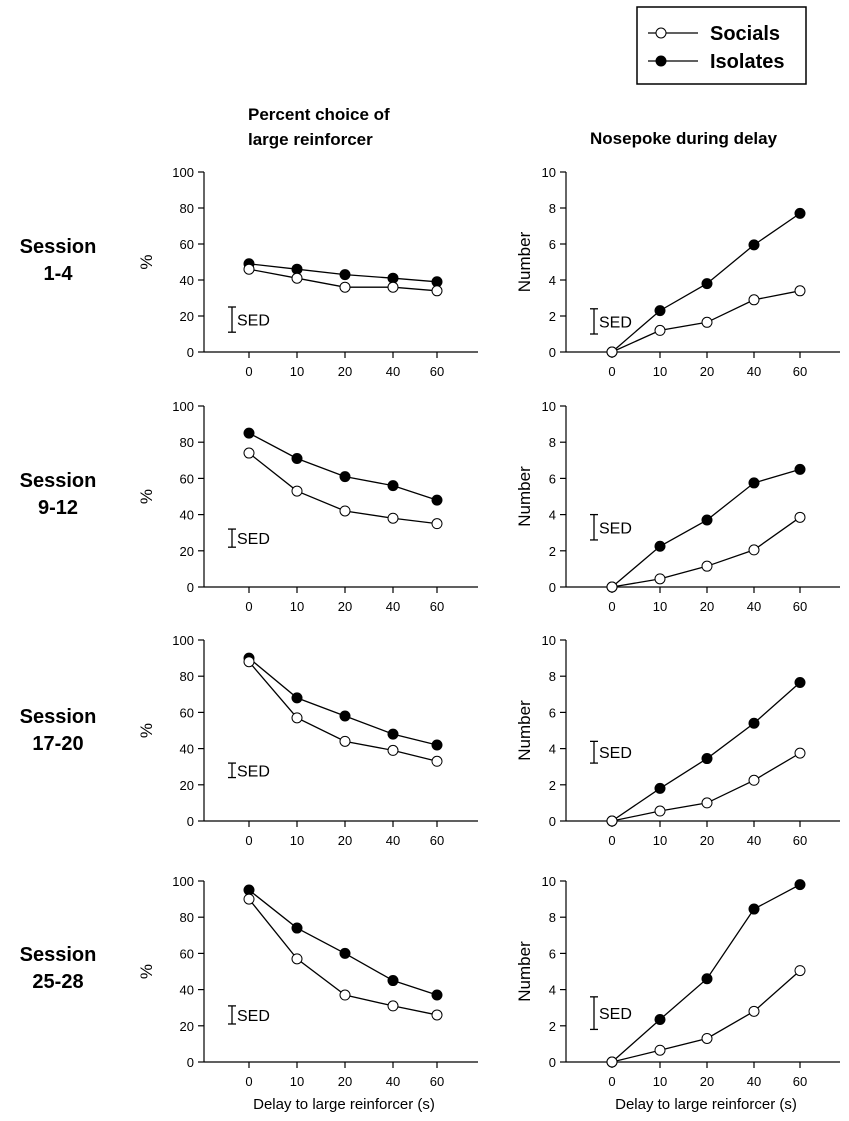  I want to click on panel-4-left-isolates-line, so click(343, 942).